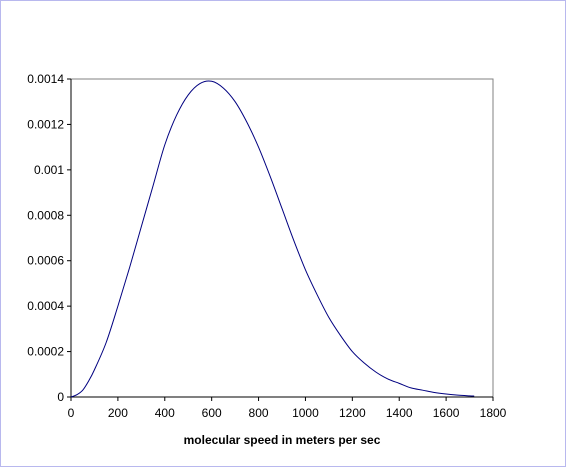 The image size is (566, 473). Describe the element at coordinates (493, 413) in the screenshot. I see `x-tick-label: 1800` at that location.